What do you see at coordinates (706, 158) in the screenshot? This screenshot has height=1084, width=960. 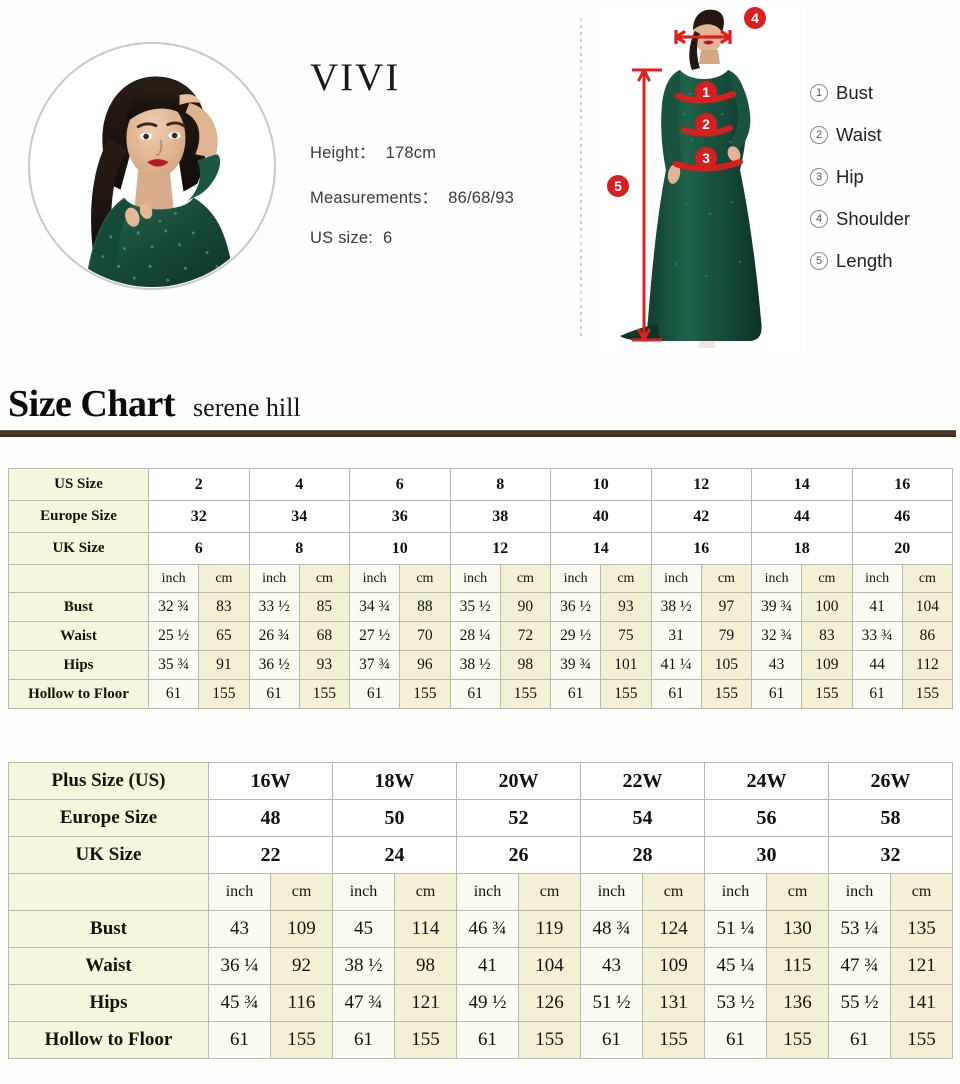 I see `svg-text: 3` at bounding box center [706, 158].